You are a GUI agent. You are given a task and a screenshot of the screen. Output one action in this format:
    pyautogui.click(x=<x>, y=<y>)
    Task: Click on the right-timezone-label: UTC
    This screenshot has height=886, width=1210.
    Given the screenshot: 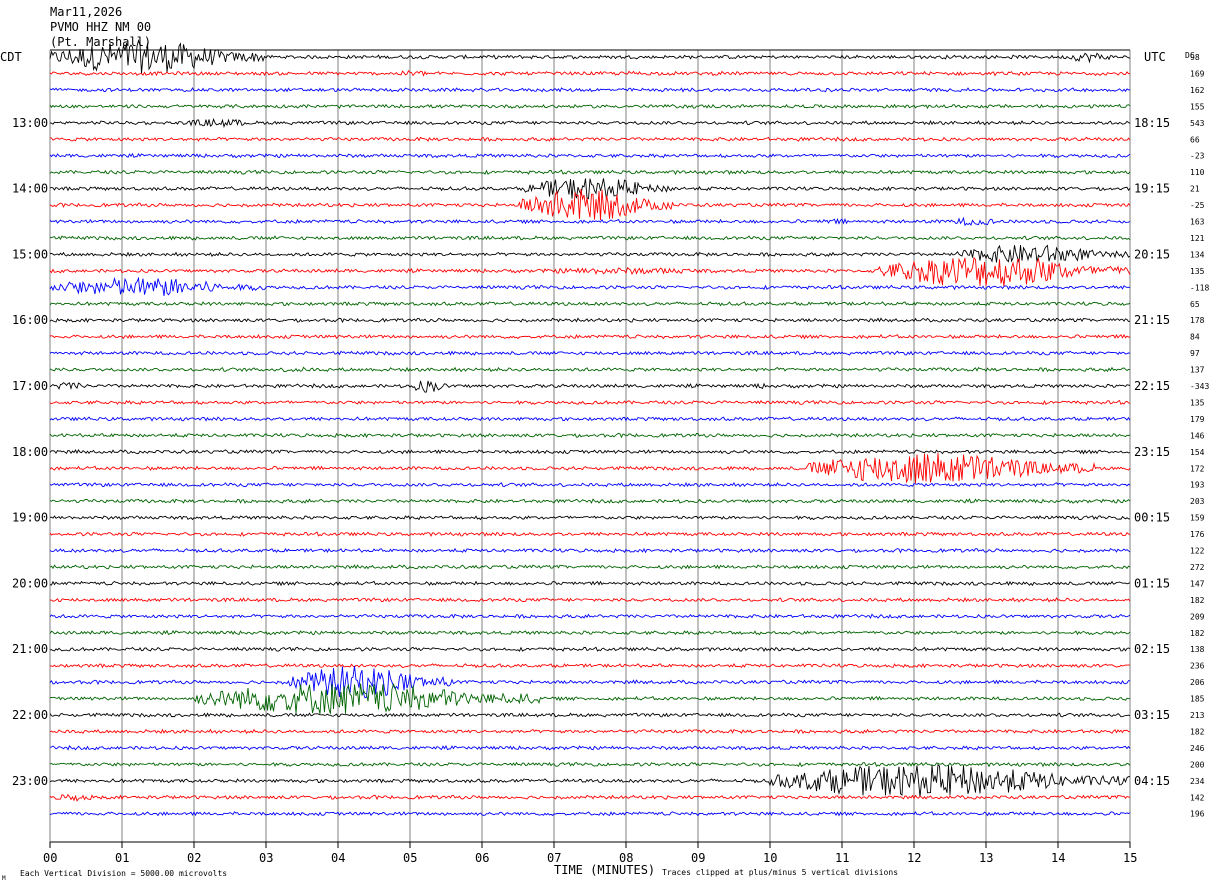 What is the action you would take?
    pyautogui.click(x=1155, y=57)
    